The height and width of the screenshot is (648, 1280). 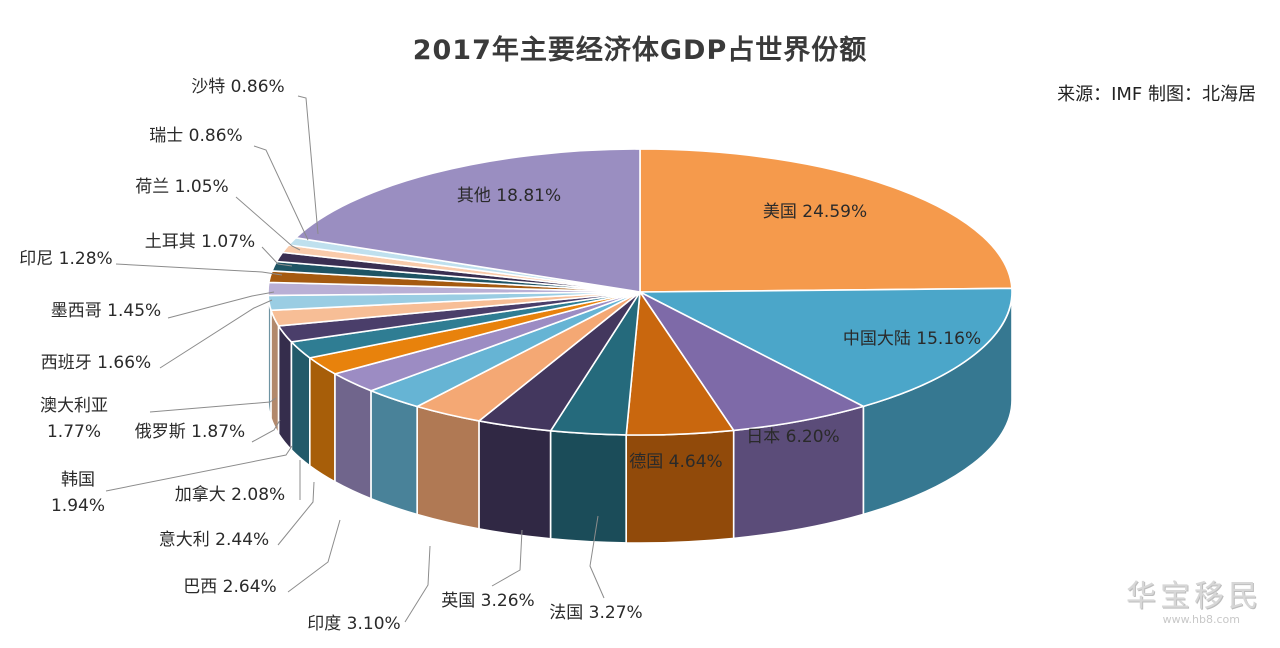 What do you see at coordinates (595, 613) in the screenshot?
I see `slice-4-label: 法国 3.27%` at bounding box center [595, 613].